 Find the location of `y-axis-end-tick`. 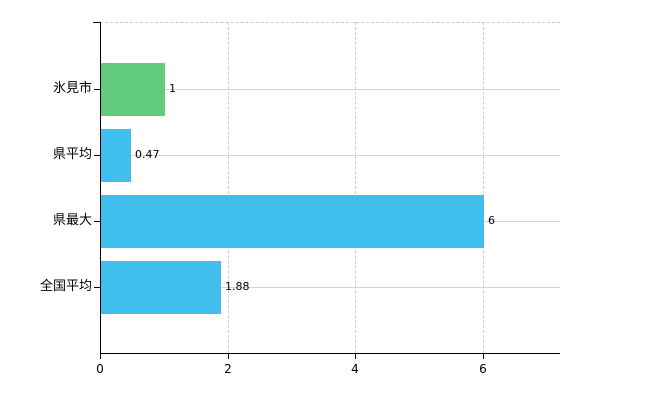

y-axis-end-tick is located at coordinates (96, 22).